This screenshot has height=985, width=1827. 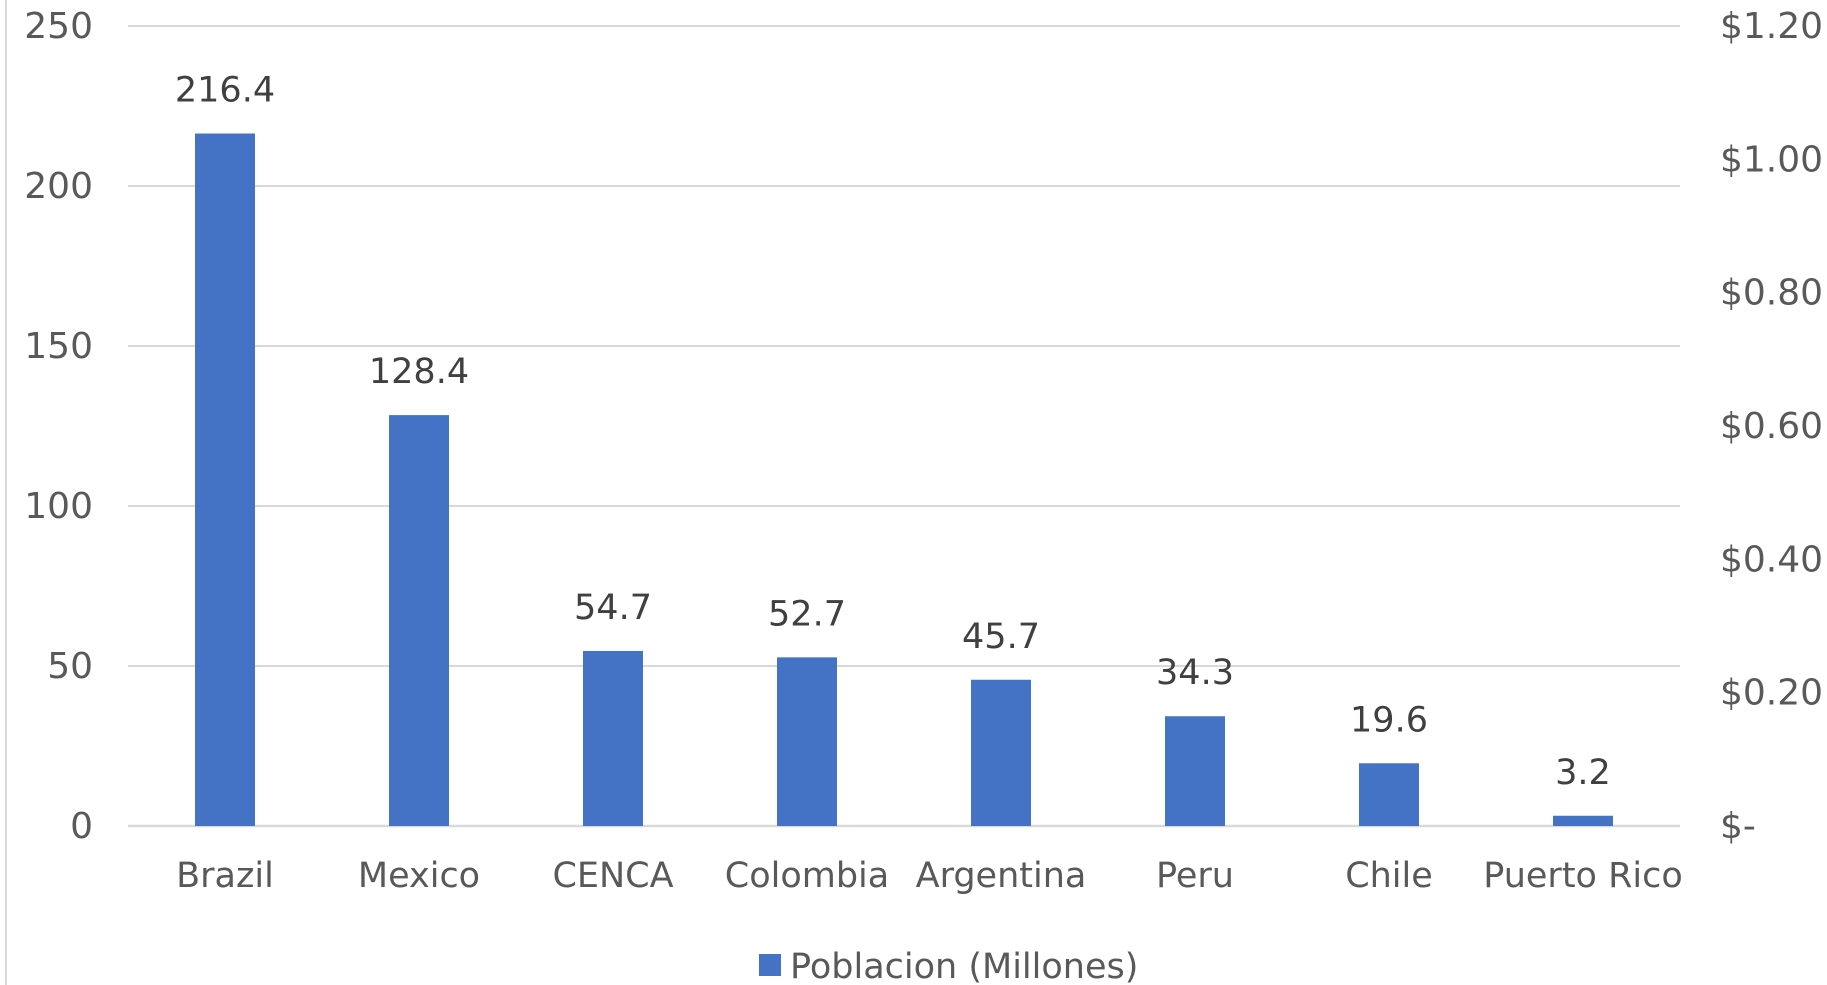 What do you see at coordinates (1583, 876) in the screenshot?
I see `x-tick-label: Puerto Rico` at bounding box center [1583, 876].